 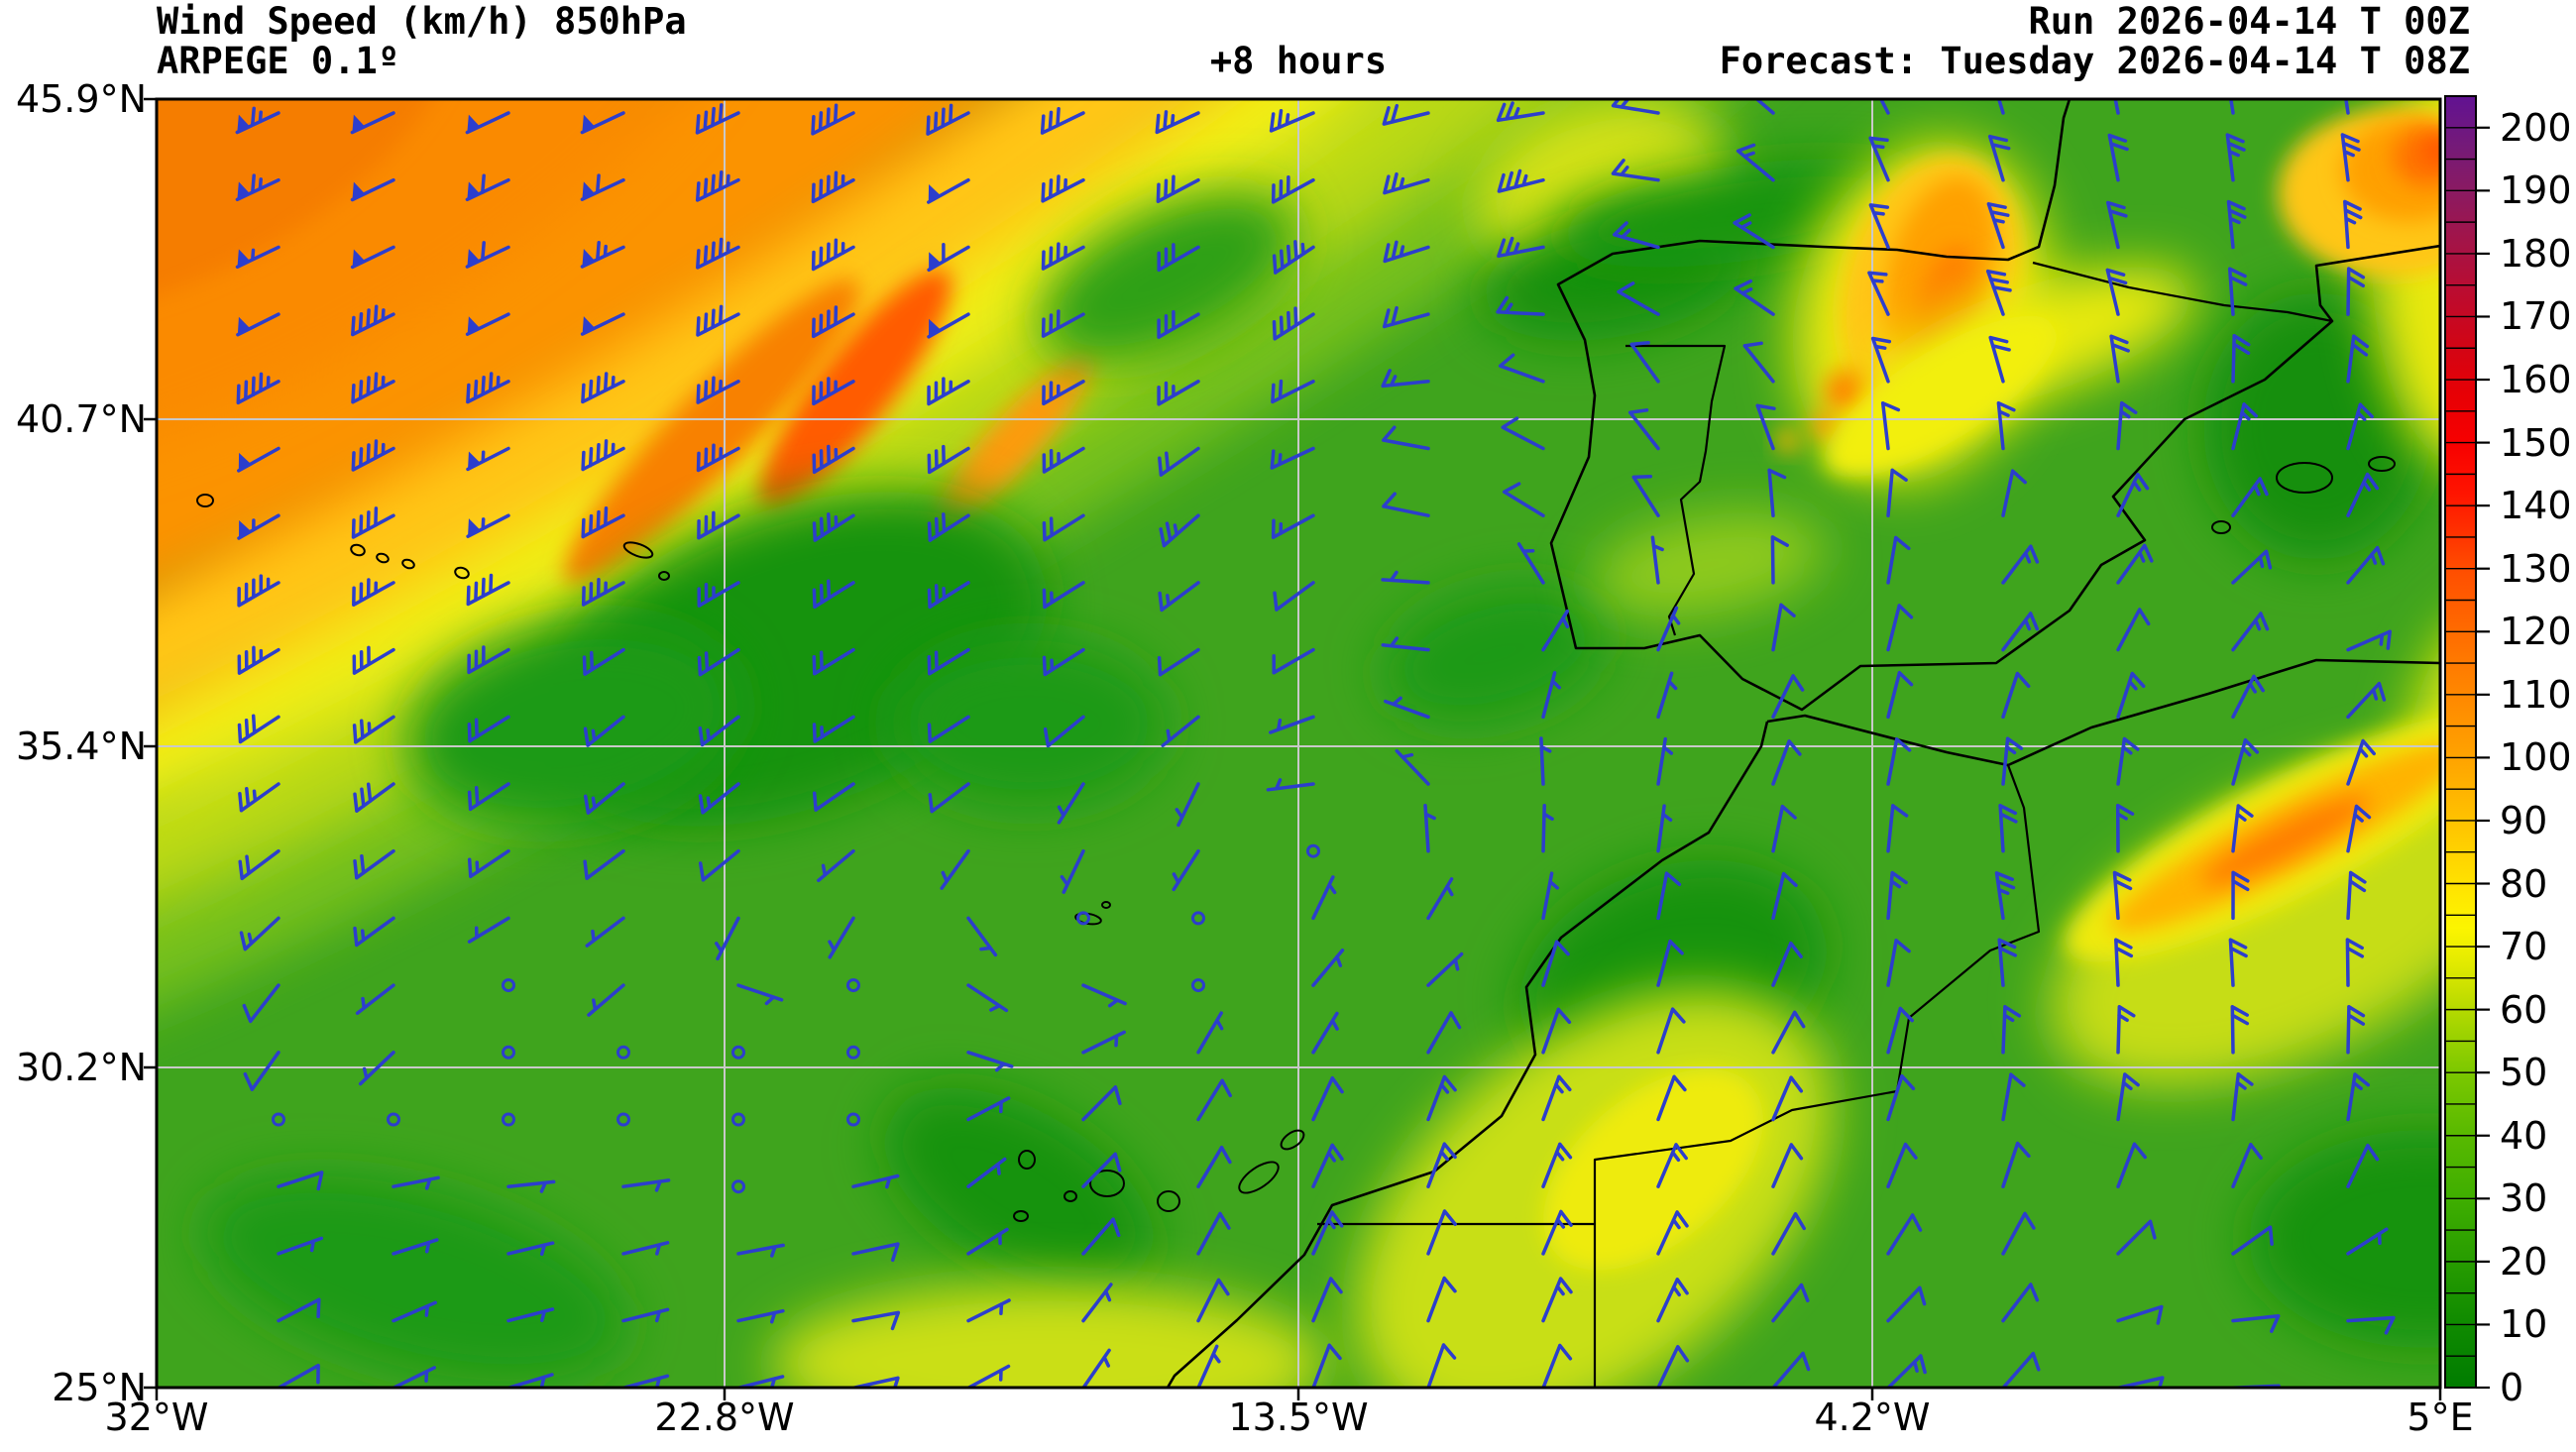 What do you see at coordinates (2536, 694) in the screenshot?
I see `colorbar-tick-label: 110` at bounding box center [2536, 694].